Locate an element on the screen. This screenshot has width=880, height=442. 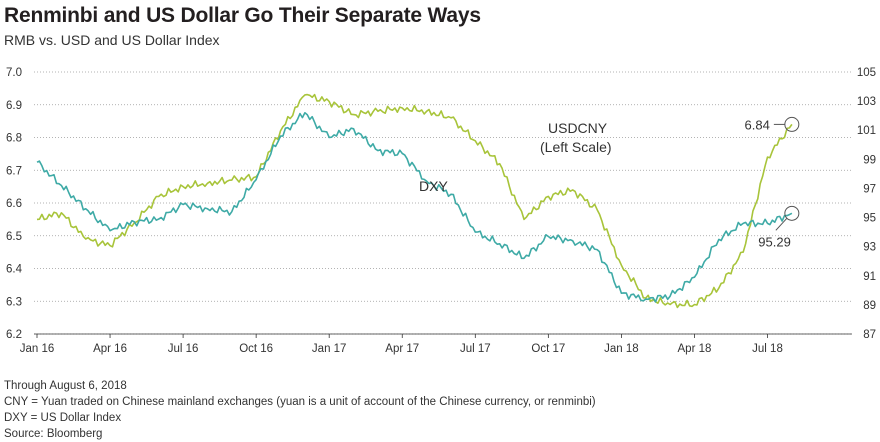
left-tick-label: 6.6 is located at coordinates (14, 204).